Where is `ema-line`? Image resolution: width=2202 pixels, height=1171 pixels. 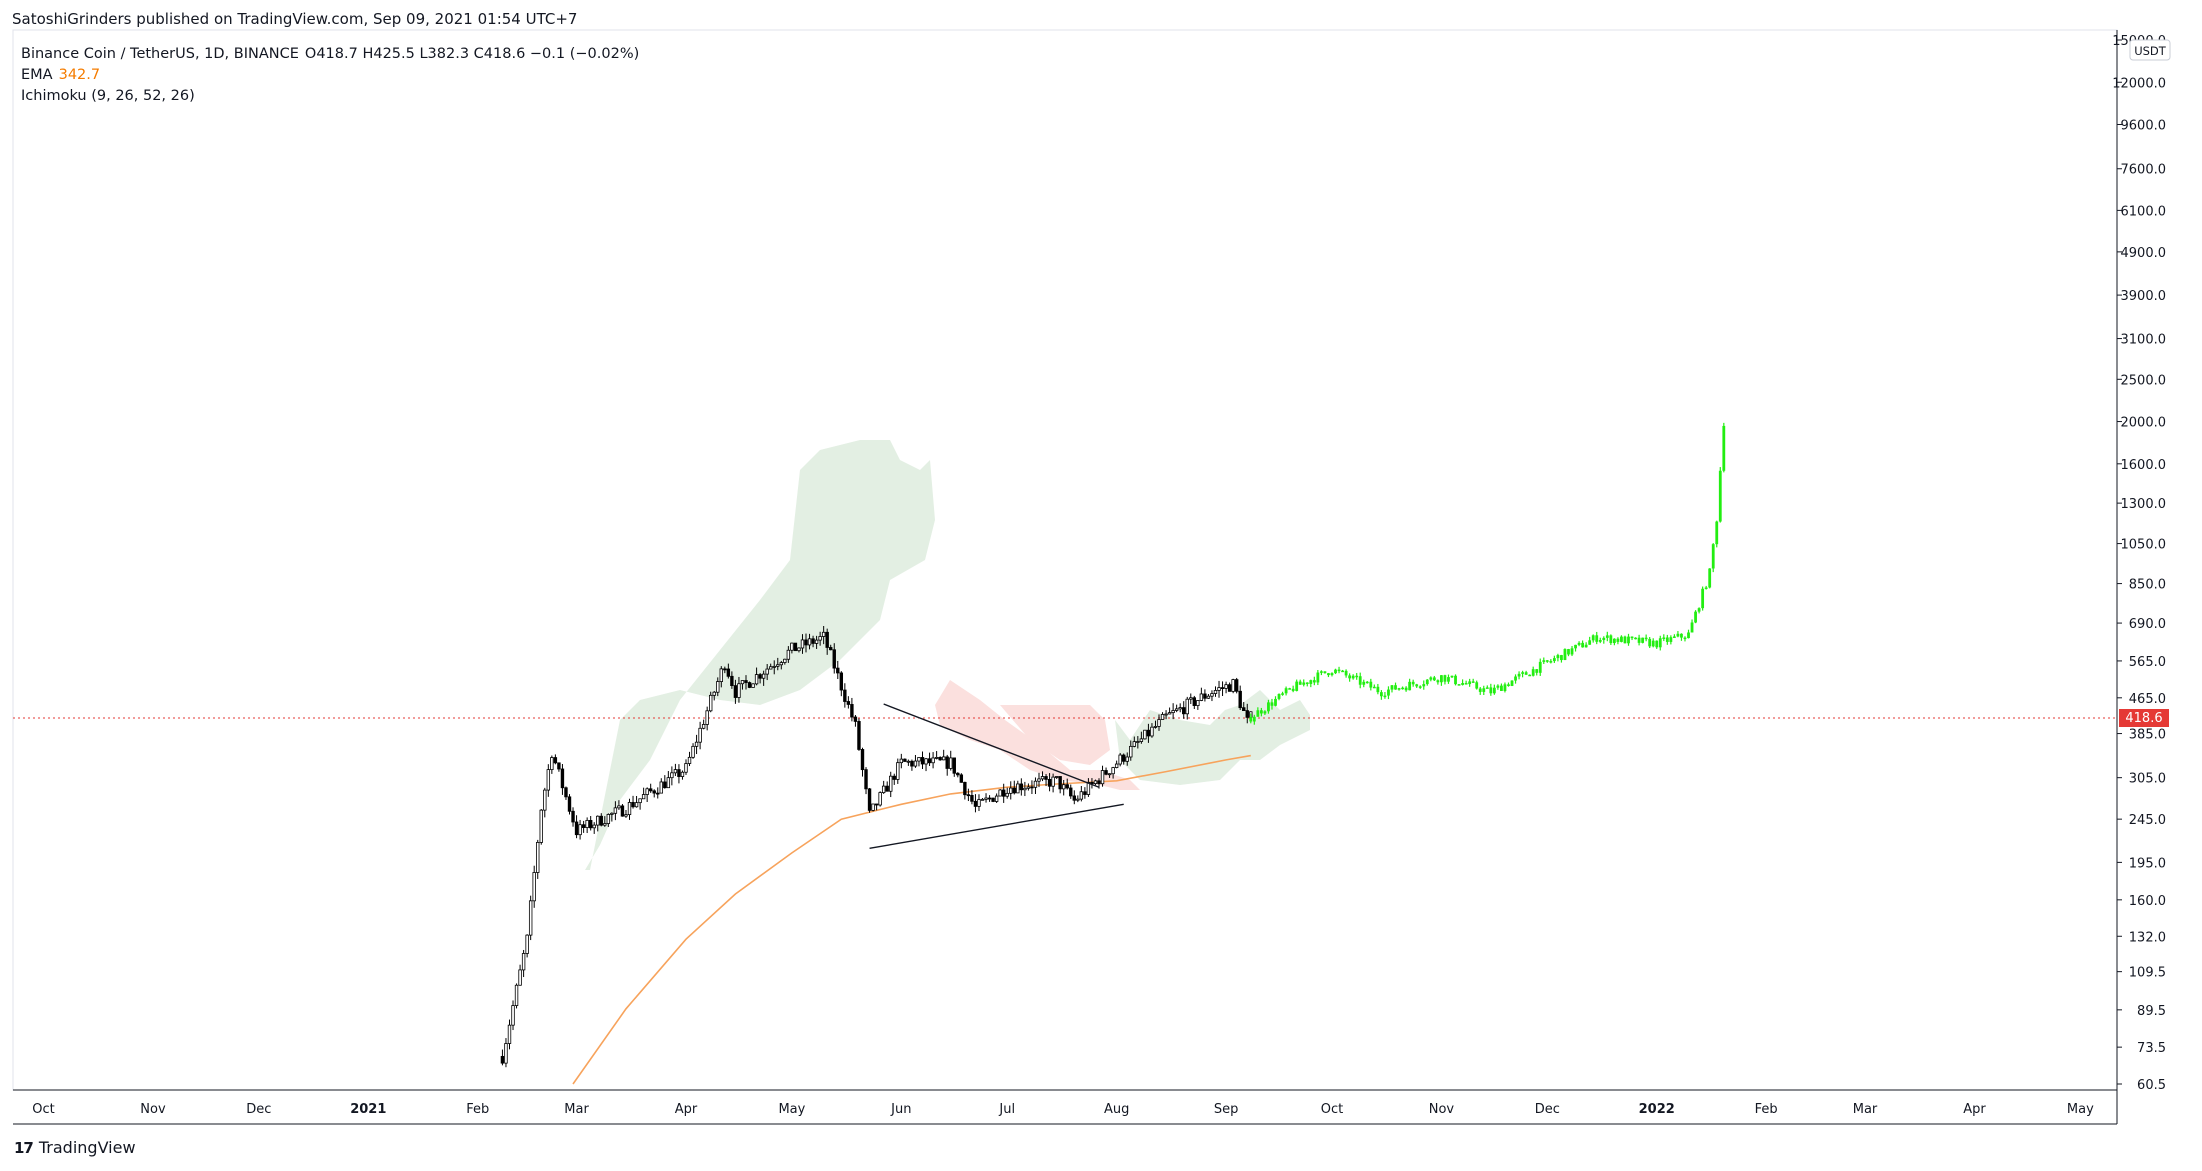
ema-line is located at coordinates (911, 919).